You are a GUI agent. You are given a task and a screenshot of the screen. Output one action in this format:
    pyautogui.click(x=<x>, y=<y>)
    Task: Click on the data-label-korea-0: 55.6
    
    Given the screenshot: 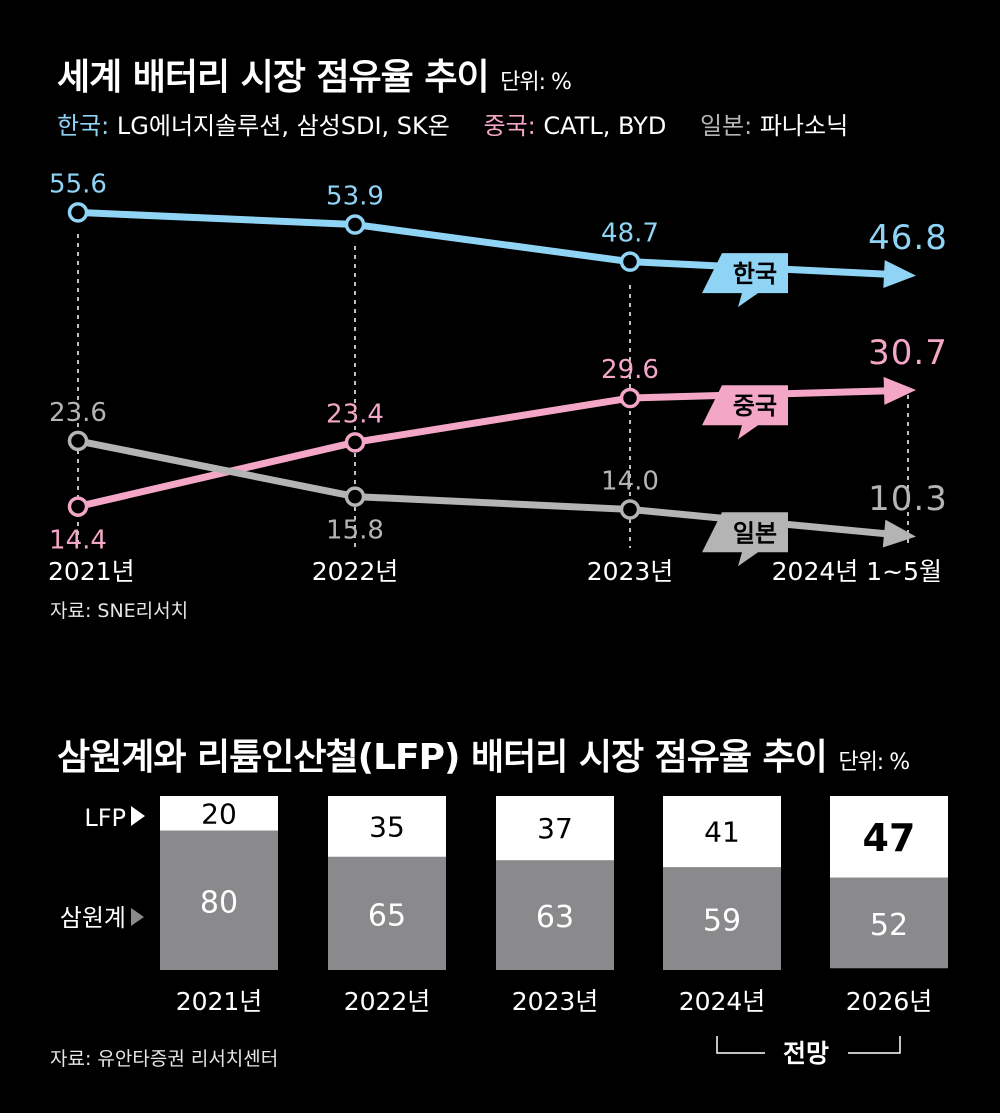 What is the action you would take?
    pyautogui.click(x=78, y=184)
    